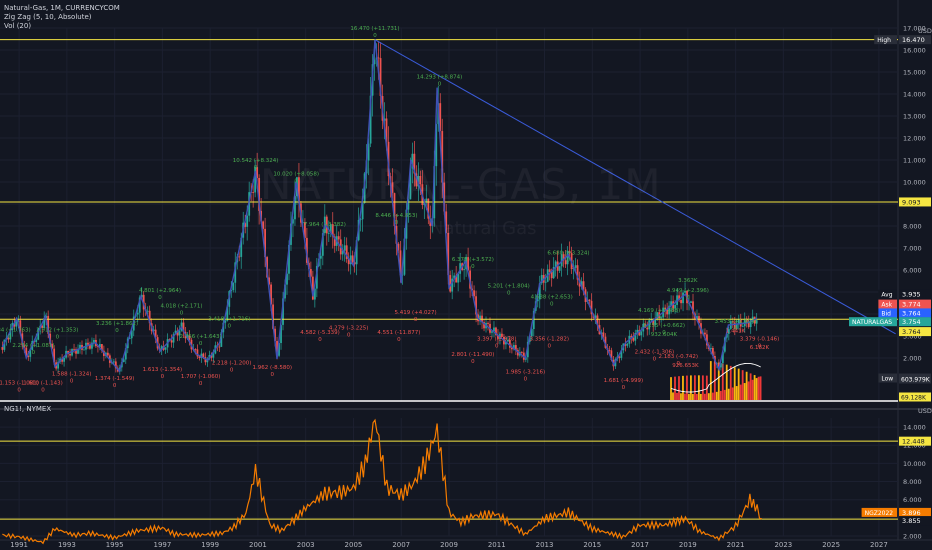  Describe the element at coordinates (28, 409) in the screenshot. I see `ng1-legend: NG1!, NYMEX` at that location.